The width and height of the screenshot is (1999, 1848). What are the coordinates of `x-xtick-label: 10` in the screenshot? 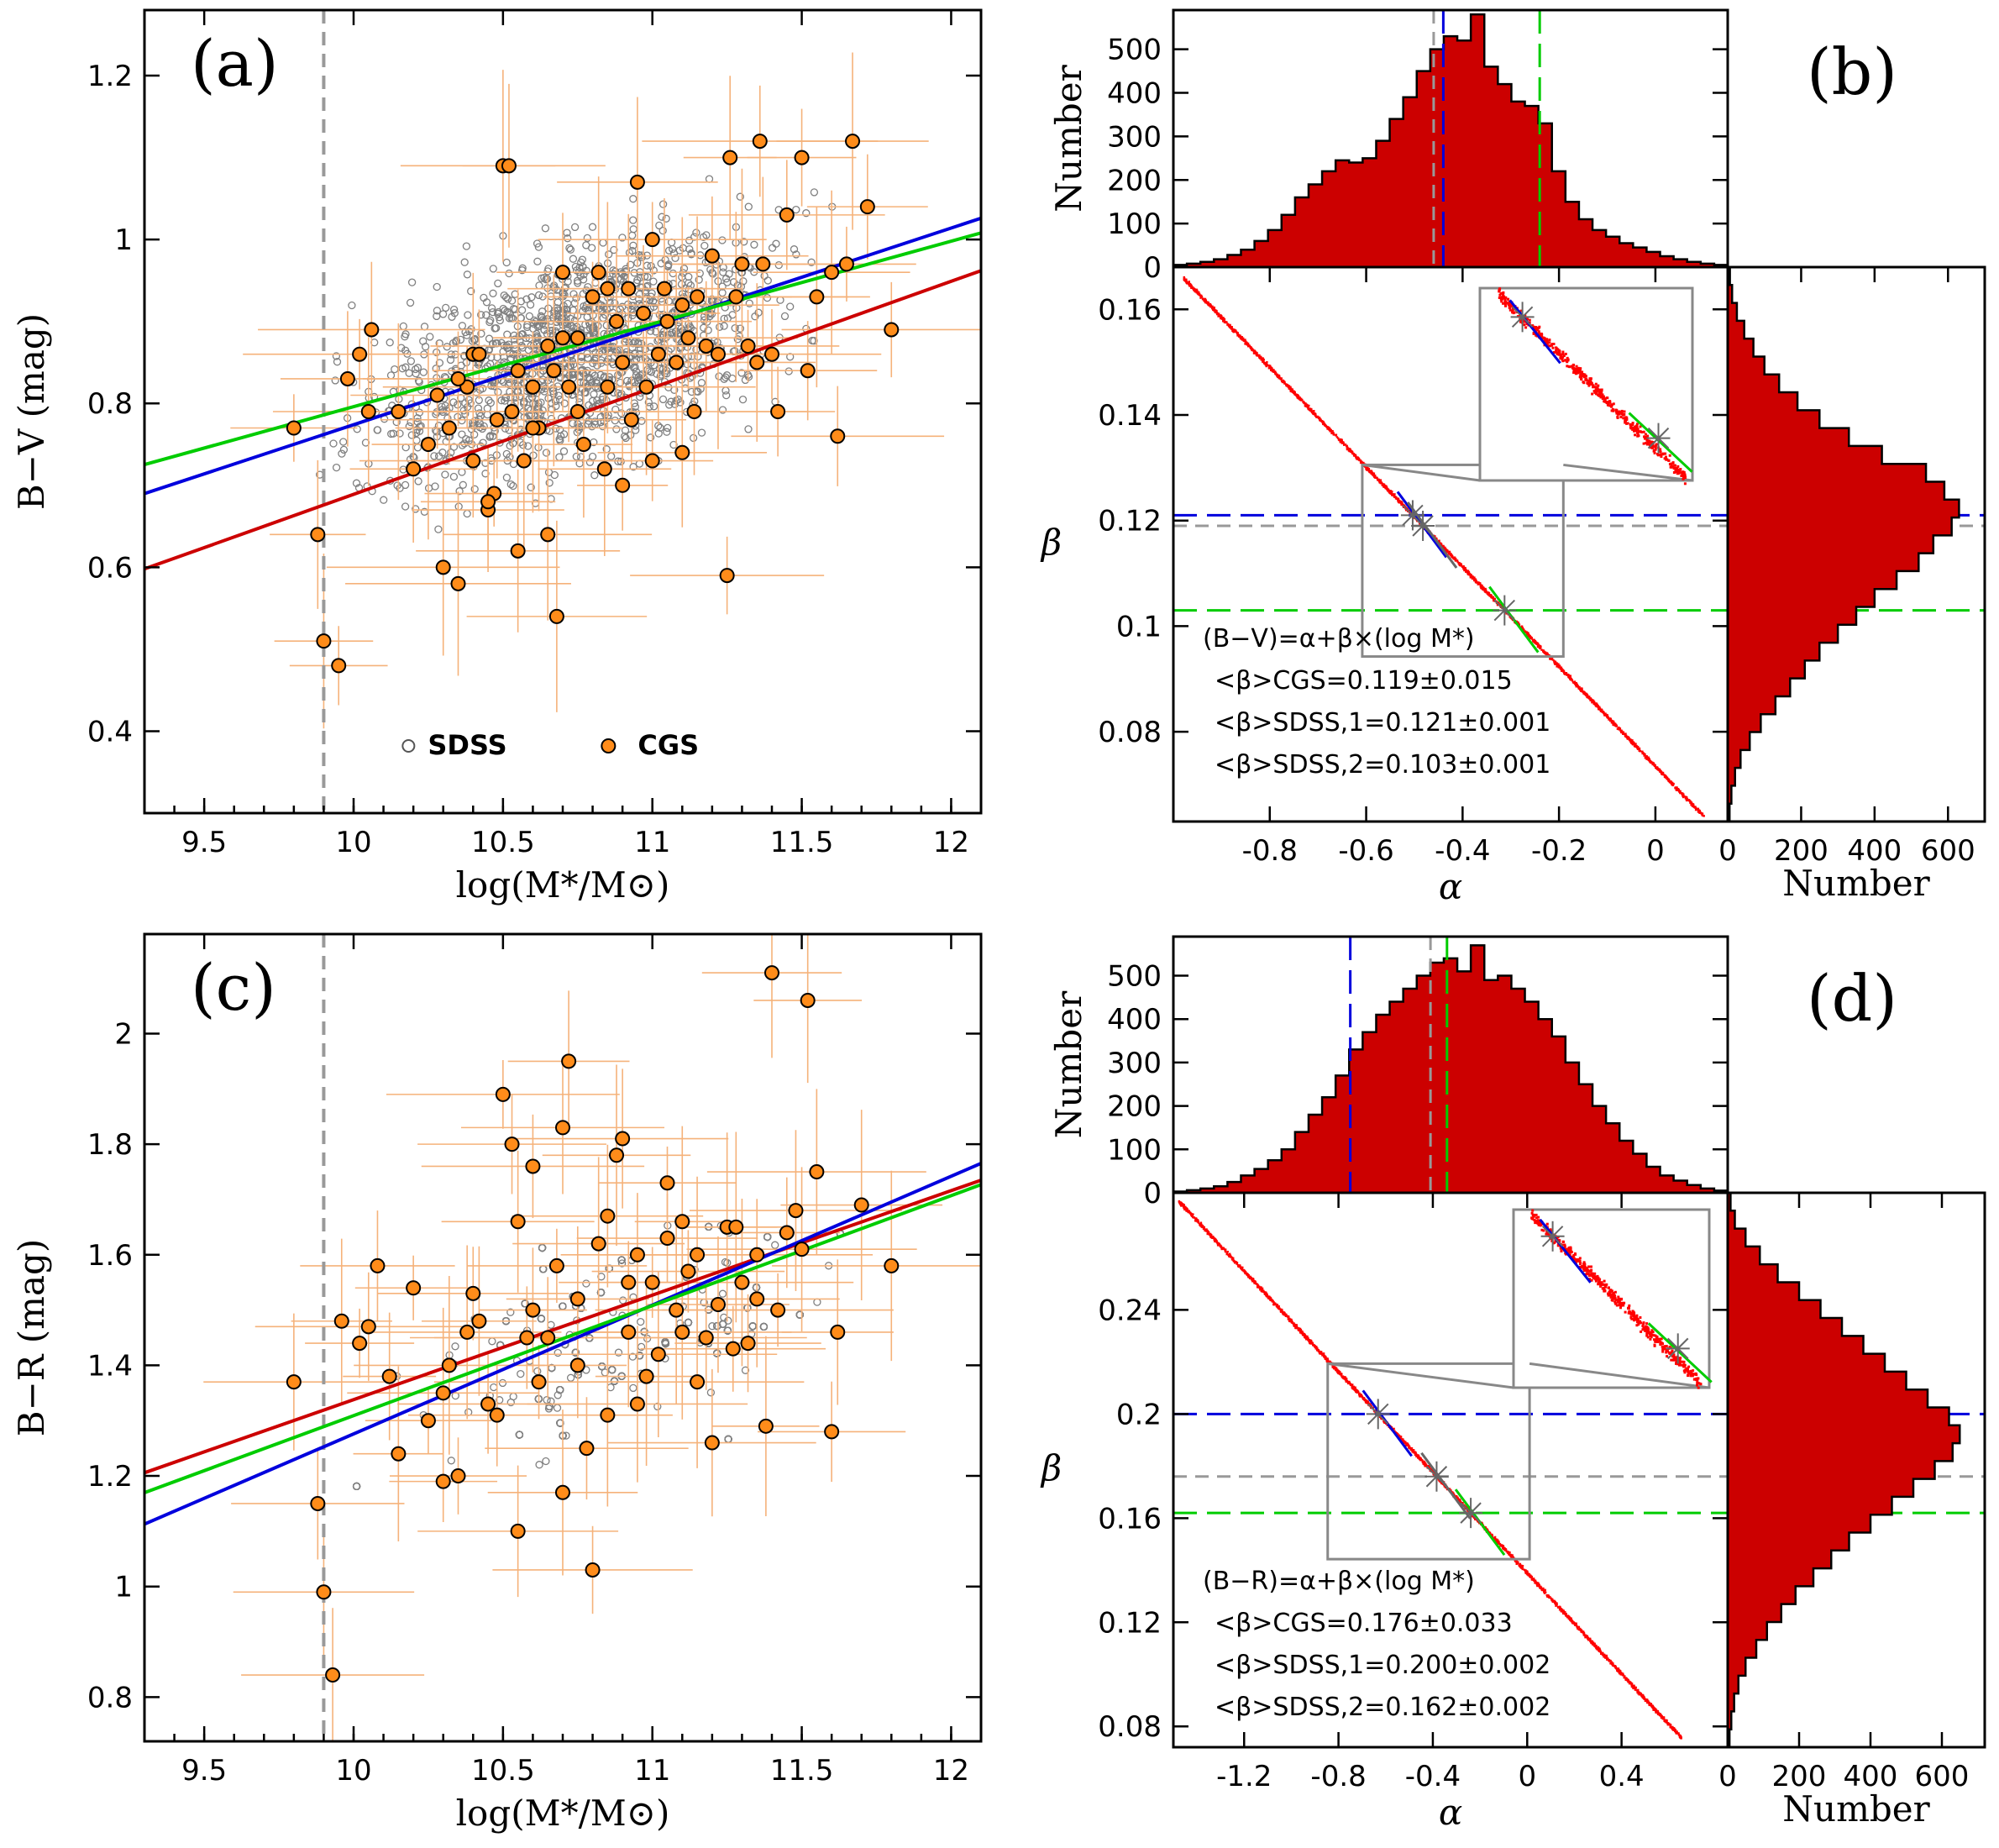 It's located at (353, 842).